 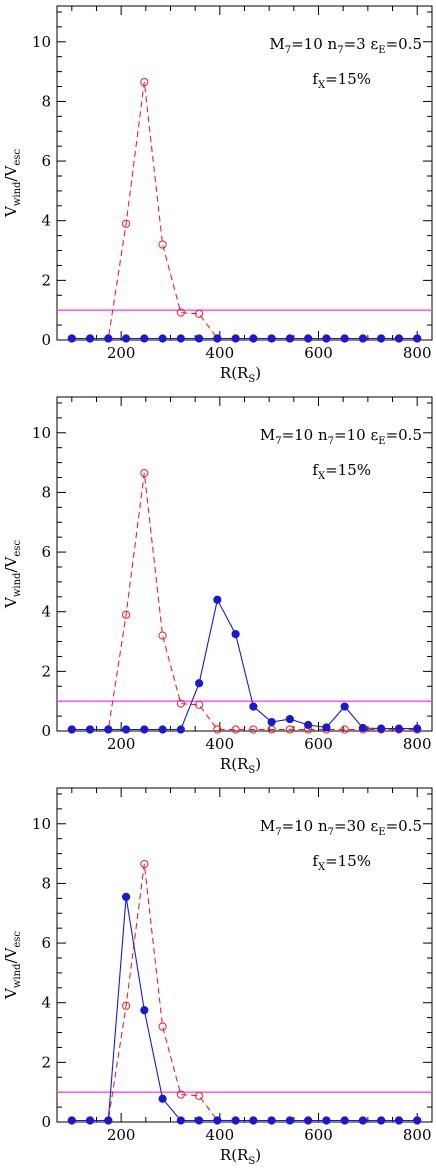 I want to click on annotation-params-sub-0: 7, so click(x=278, y=441).